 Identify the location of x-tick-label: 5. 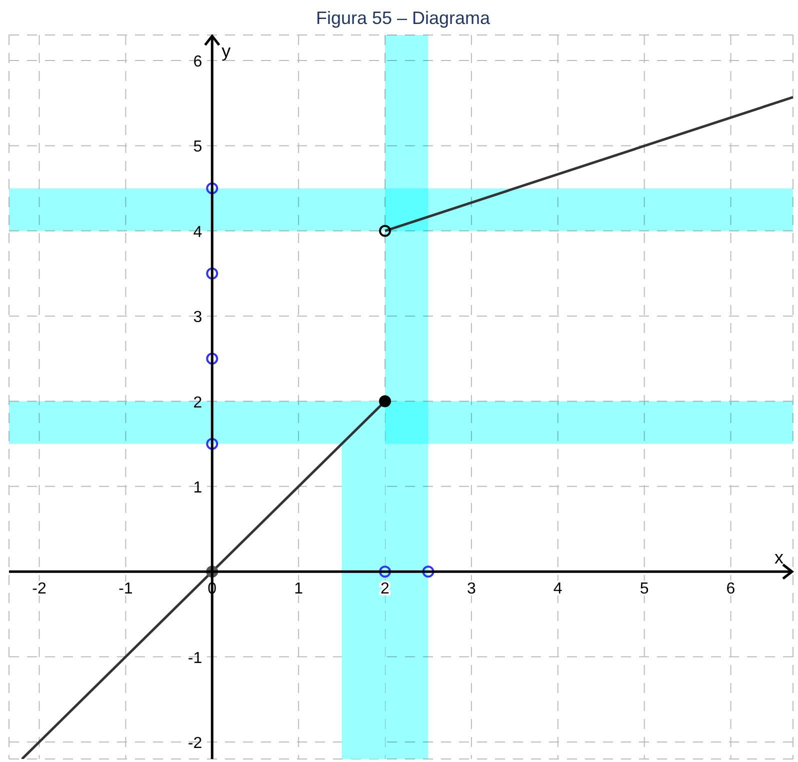
(644, 589).